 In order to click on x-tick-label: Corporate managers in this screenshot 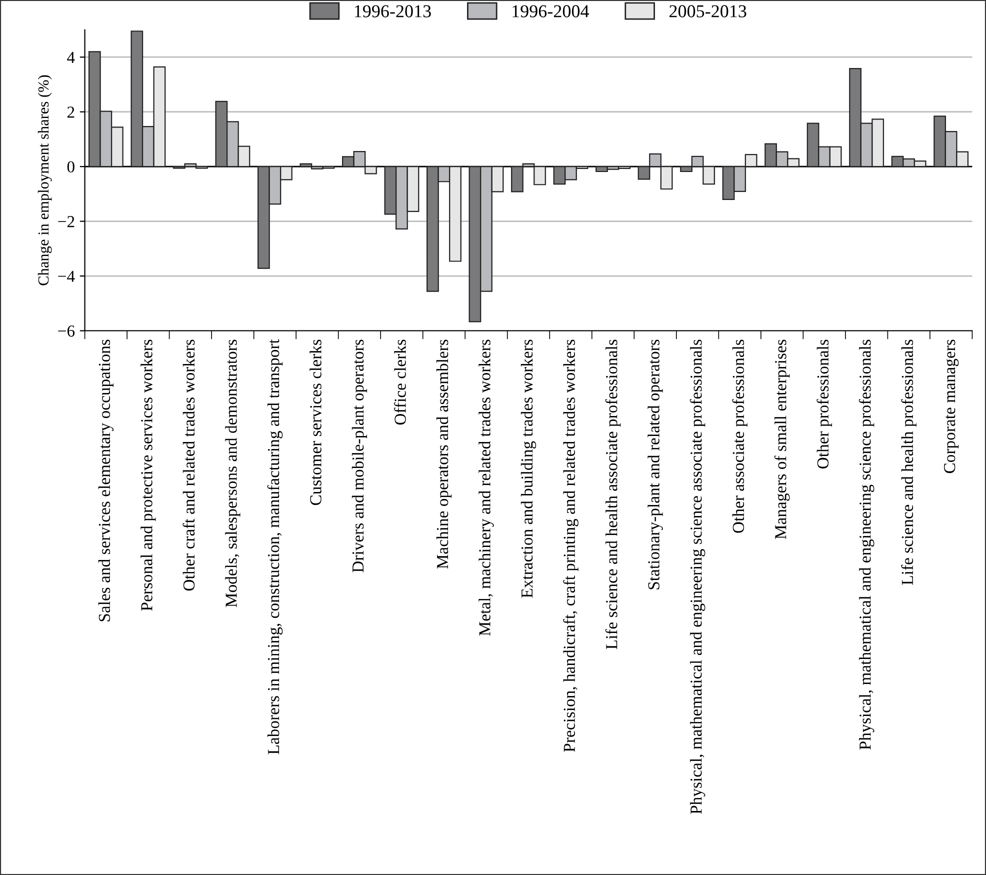, I will do `click(951, 407)`.